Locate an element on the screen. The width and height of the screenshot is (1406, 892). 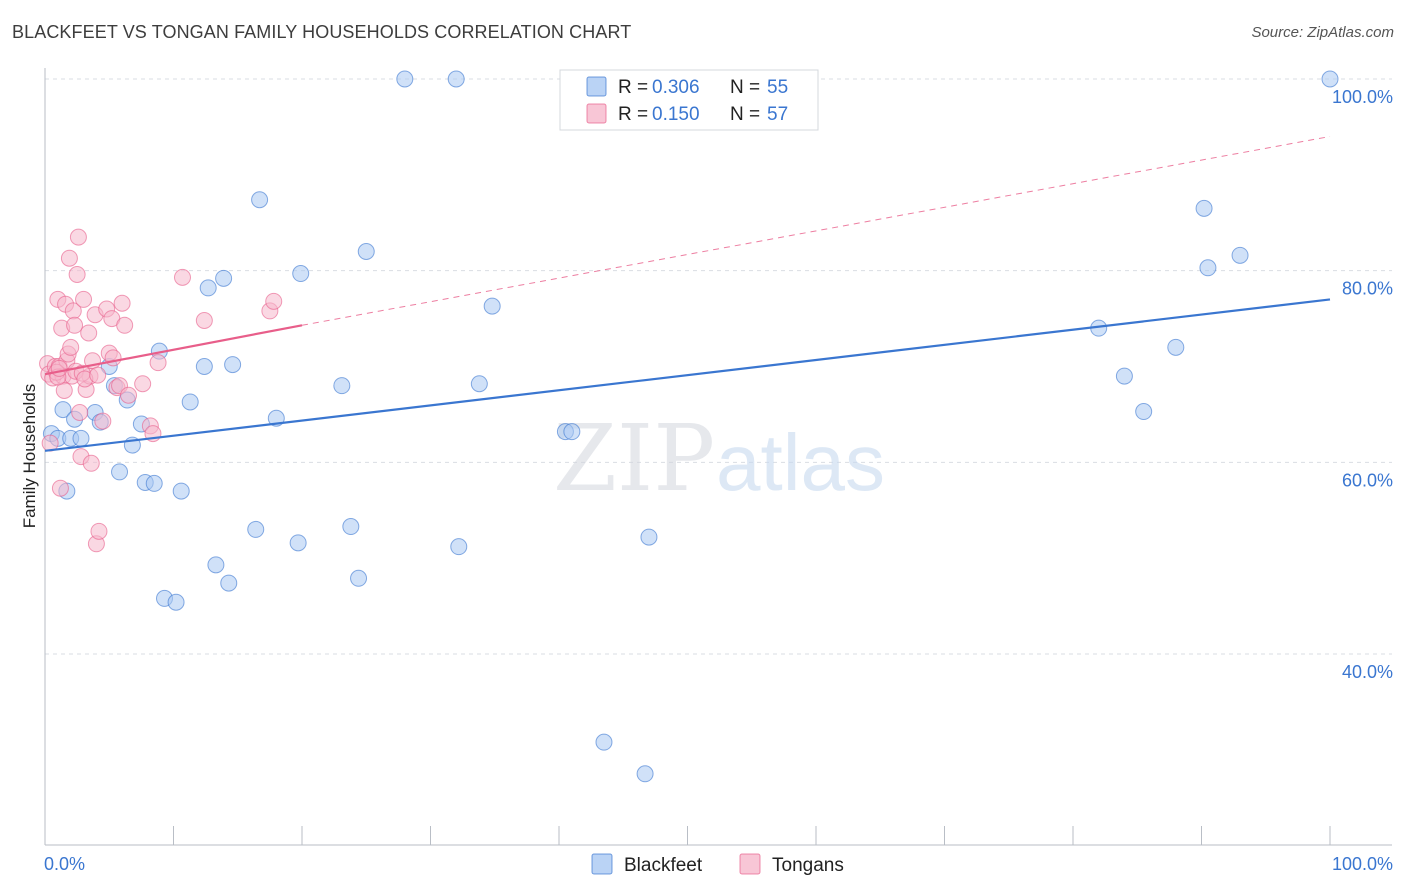
trend-line-tongans is located at coordinates (173, 350).